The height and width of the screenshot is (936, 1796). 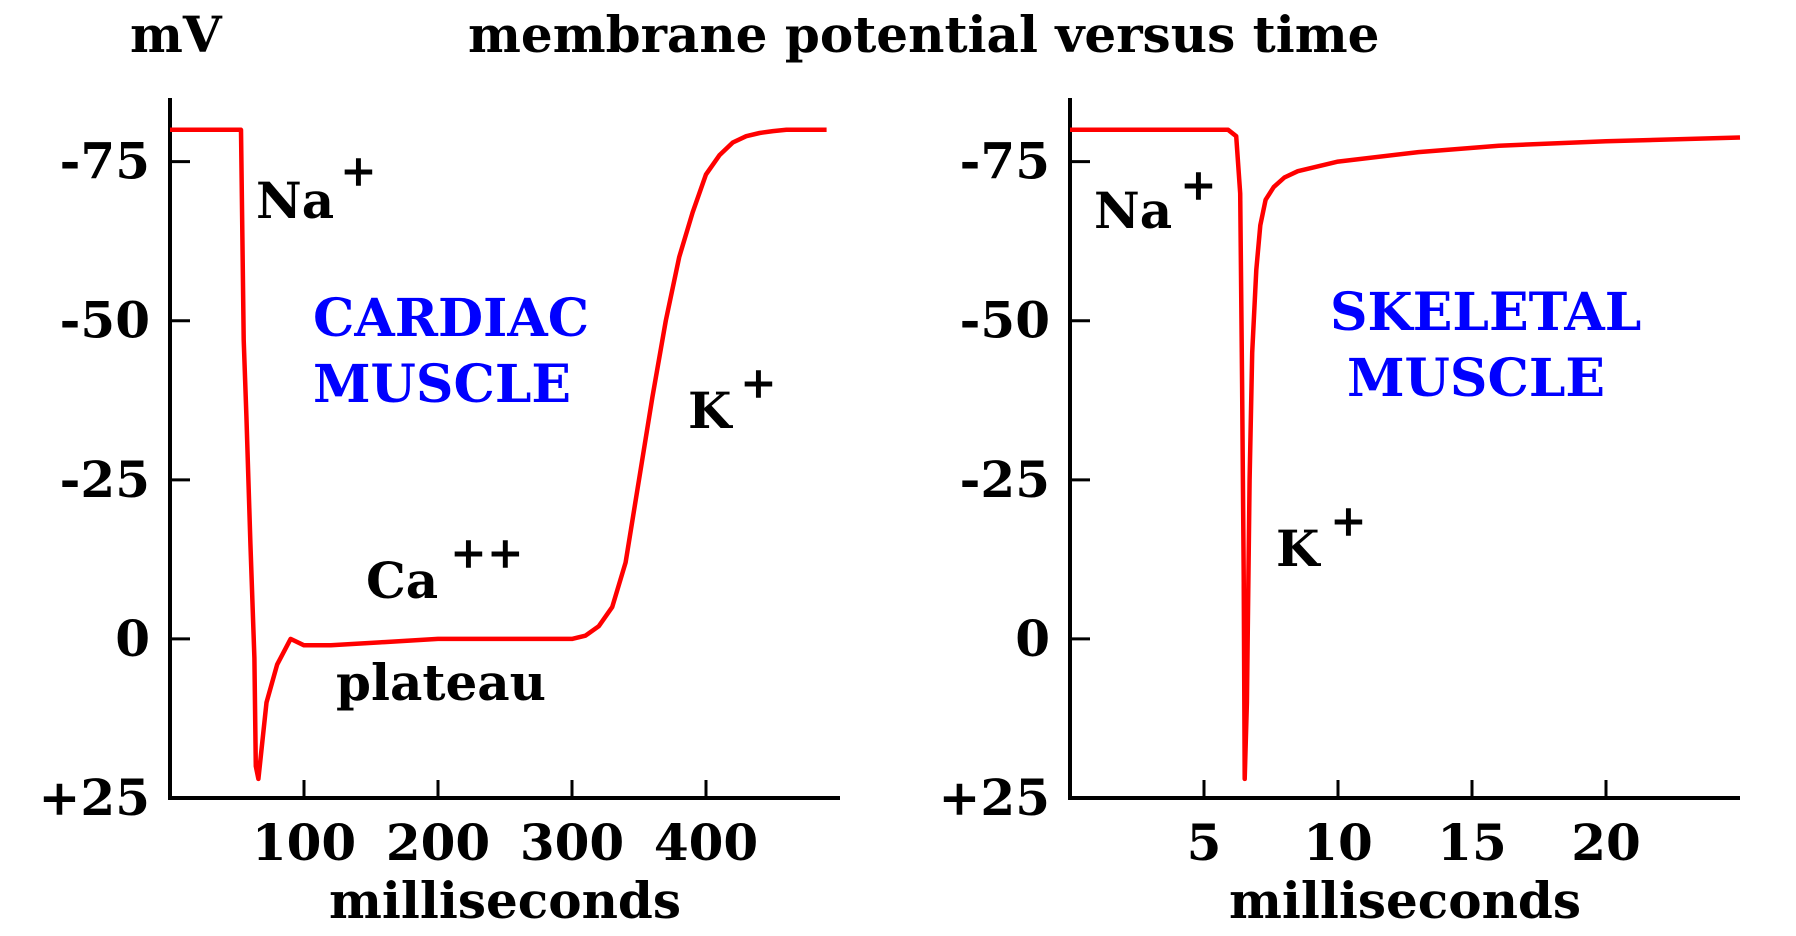 I want to click on cardiac-y-tick-label: -50, so click(x=105, y=320).